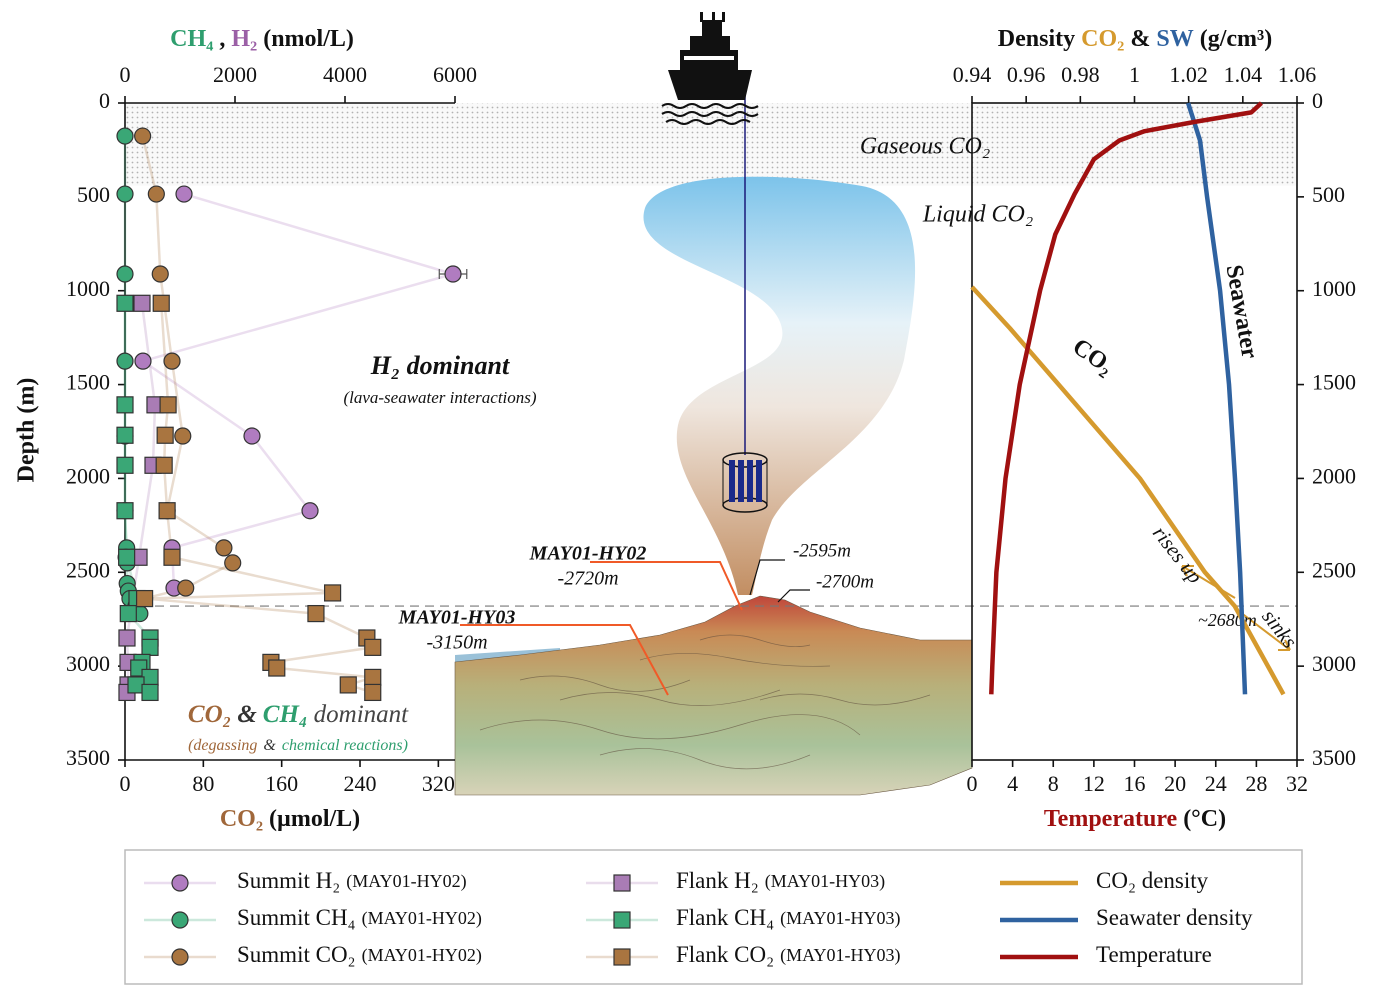 This screenshot has width=1378, height=987. I want to click on legend-name: Summit H₂, so click(288, 880).